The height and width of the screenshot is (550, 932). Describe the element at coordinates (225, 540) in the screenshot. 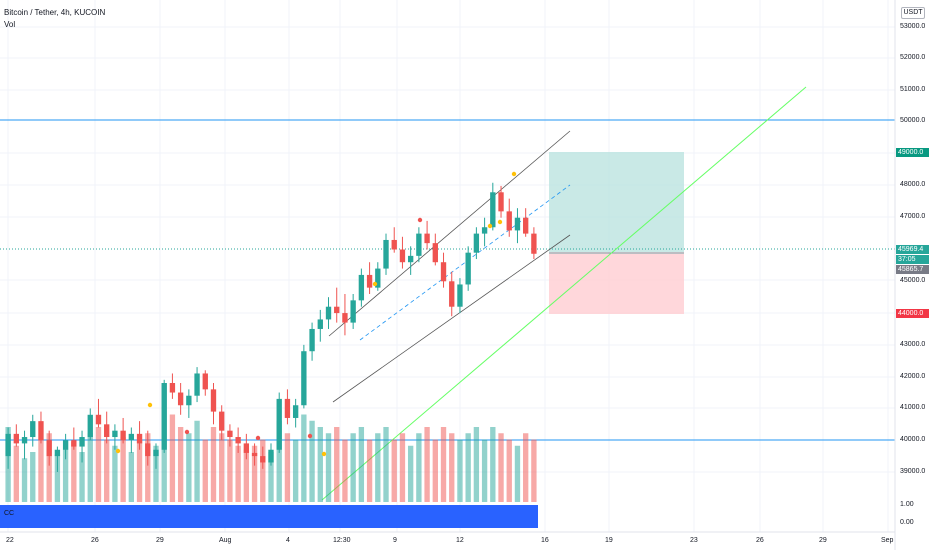

I see `time-tick-label: Aug` at that location.